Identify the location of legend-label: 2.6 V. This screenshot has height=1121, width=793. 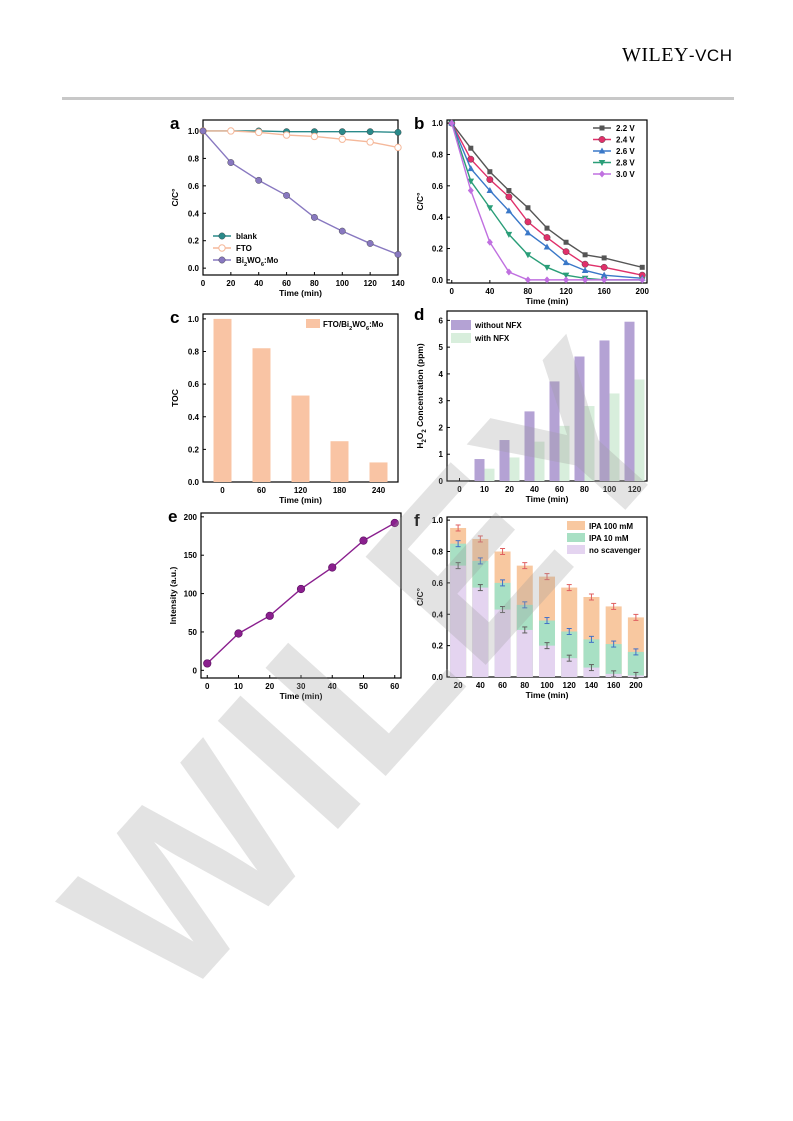
(625, 151).